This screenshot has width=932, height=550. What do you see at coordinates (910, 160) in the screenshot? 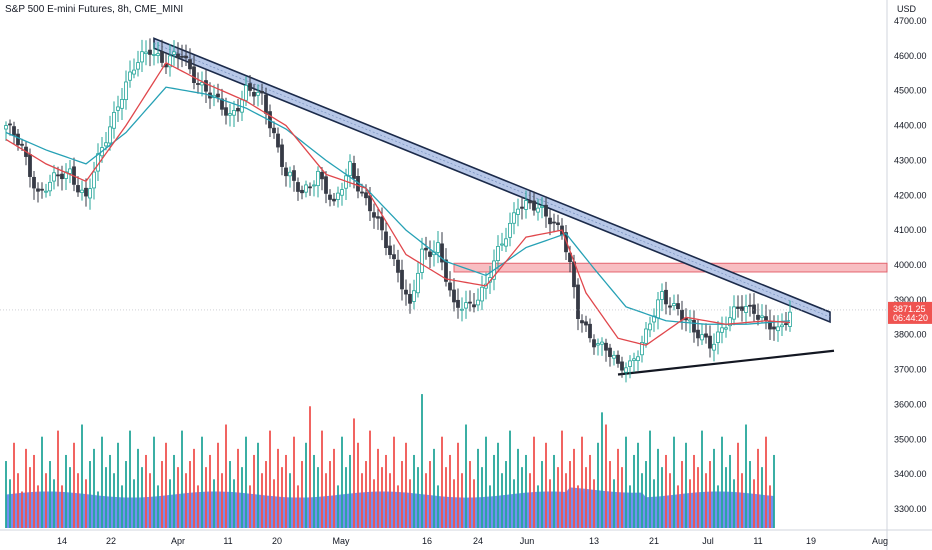
I see `y-tick-label: 4300.00` at bounding box center [910, 160].